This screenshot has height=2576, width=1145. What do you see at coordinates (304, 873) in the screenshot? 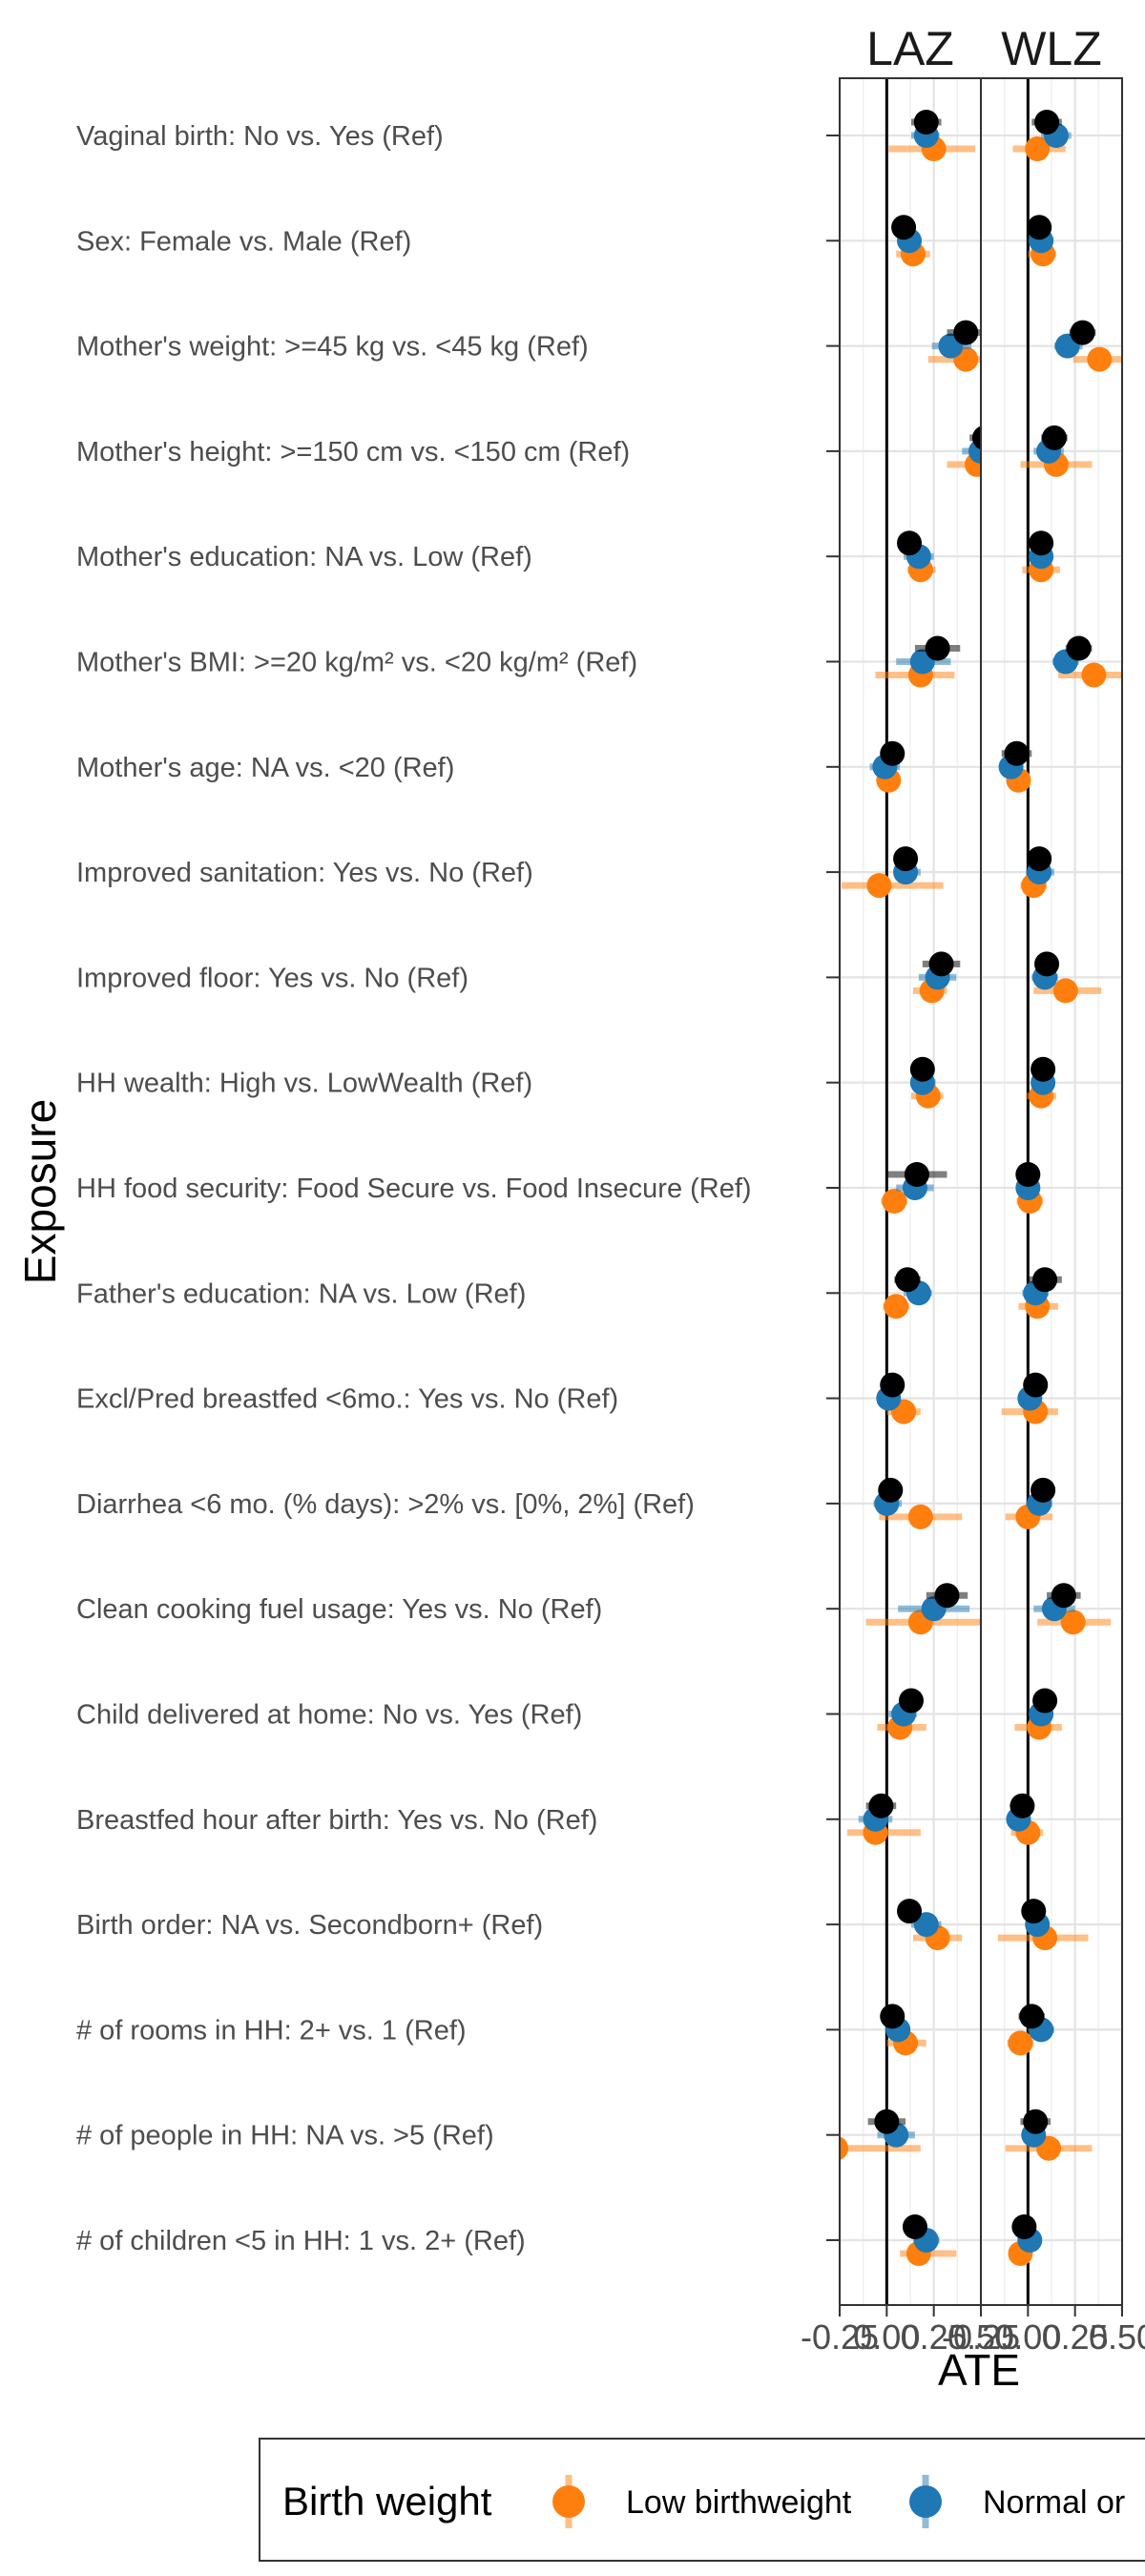
I see `y-tick-label: Improved sanitation: Yes vs. No (Ref)` at bounding box center [304, 873].